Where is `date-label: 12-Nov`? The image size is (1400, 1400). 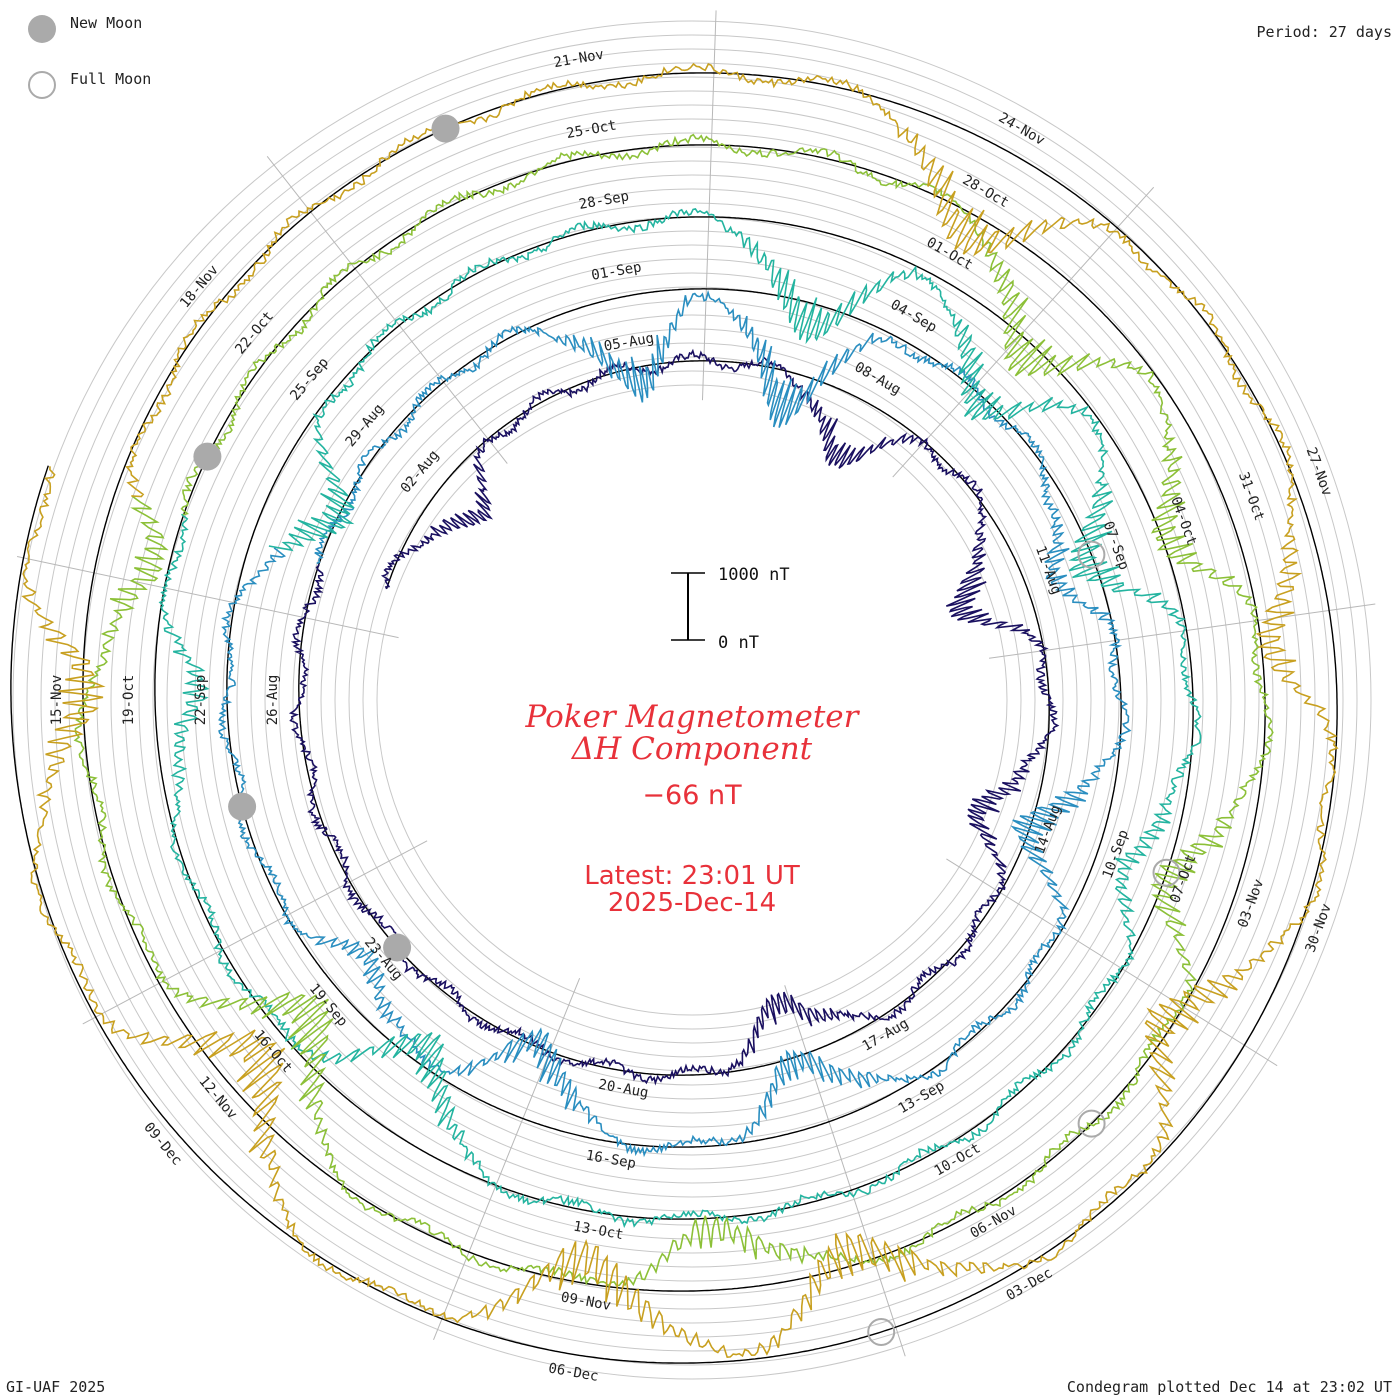
date-label: 12-Nov is located at coordinates (217, 1097).